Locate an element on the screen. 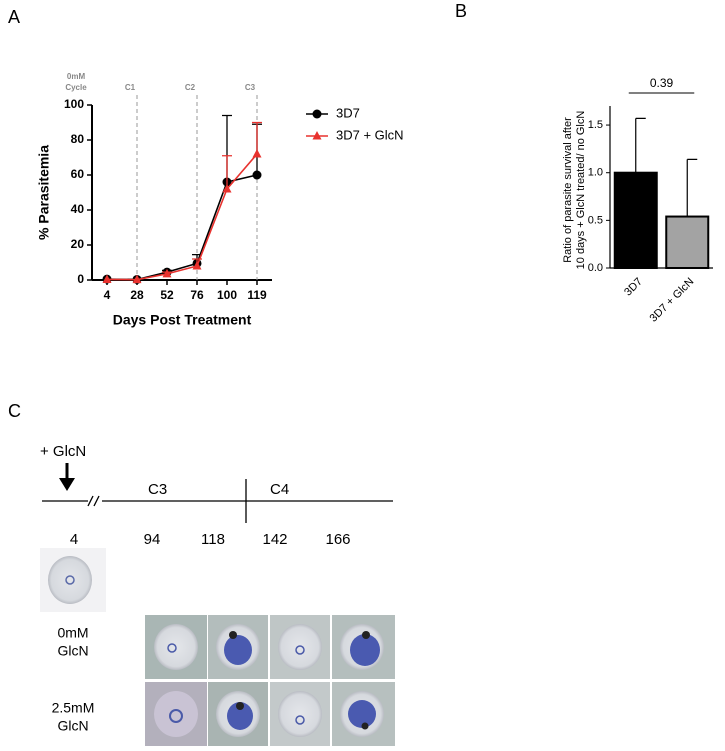  timepoint-label: 166 is located at coordinates (337, 539).